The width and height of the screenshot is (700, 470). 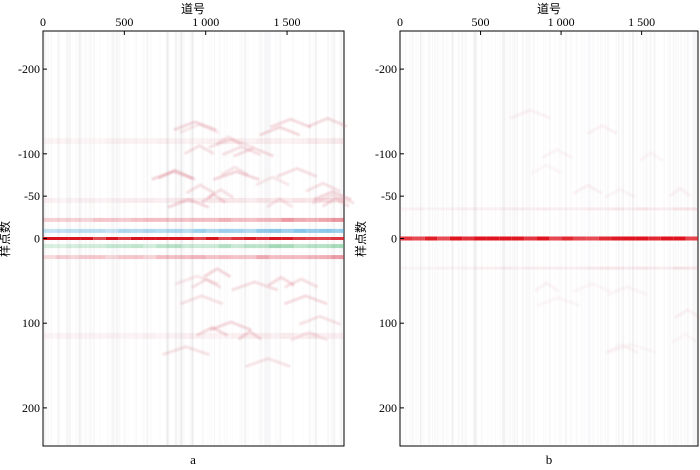 I want to click on y-ticks-a: -200 -100 -50 0 100 200, so click(x=32, y=238).